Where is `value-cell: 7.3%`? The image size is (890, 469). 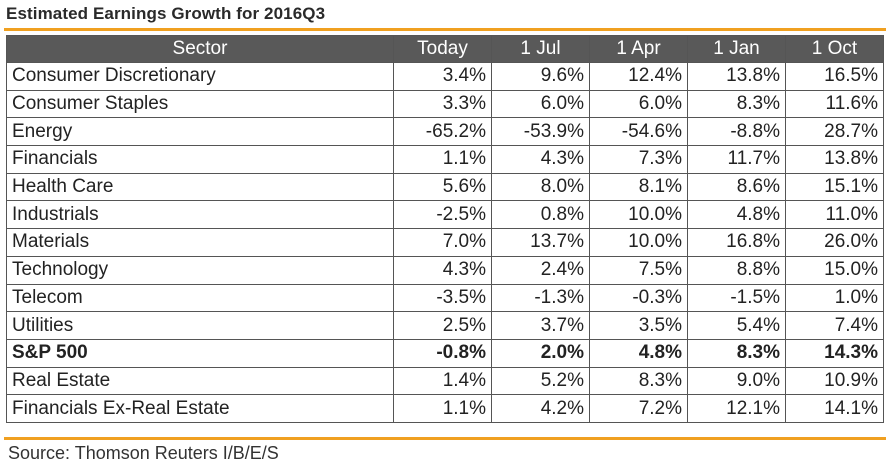 value-cell: 7.3% is located at coordinates (638, 159).